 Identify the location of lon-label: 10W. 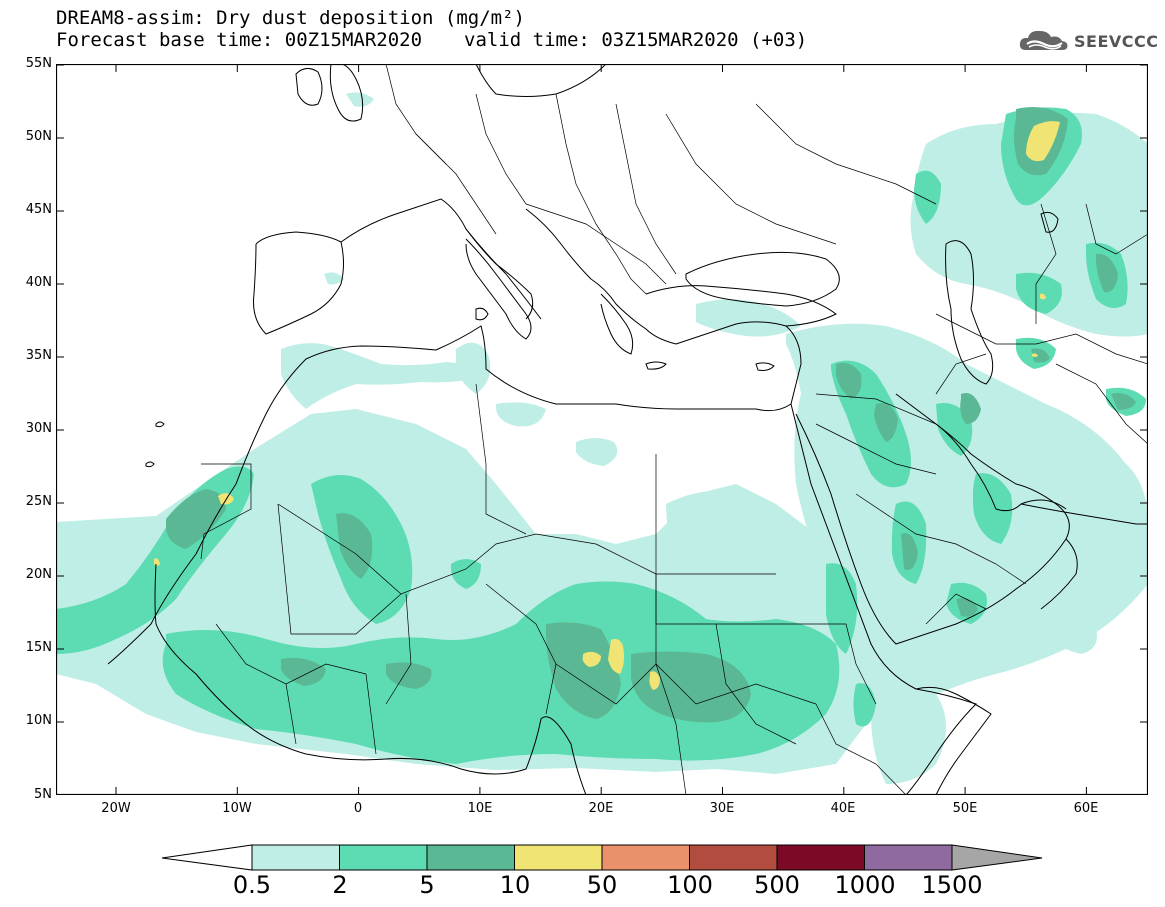
(237, 808).